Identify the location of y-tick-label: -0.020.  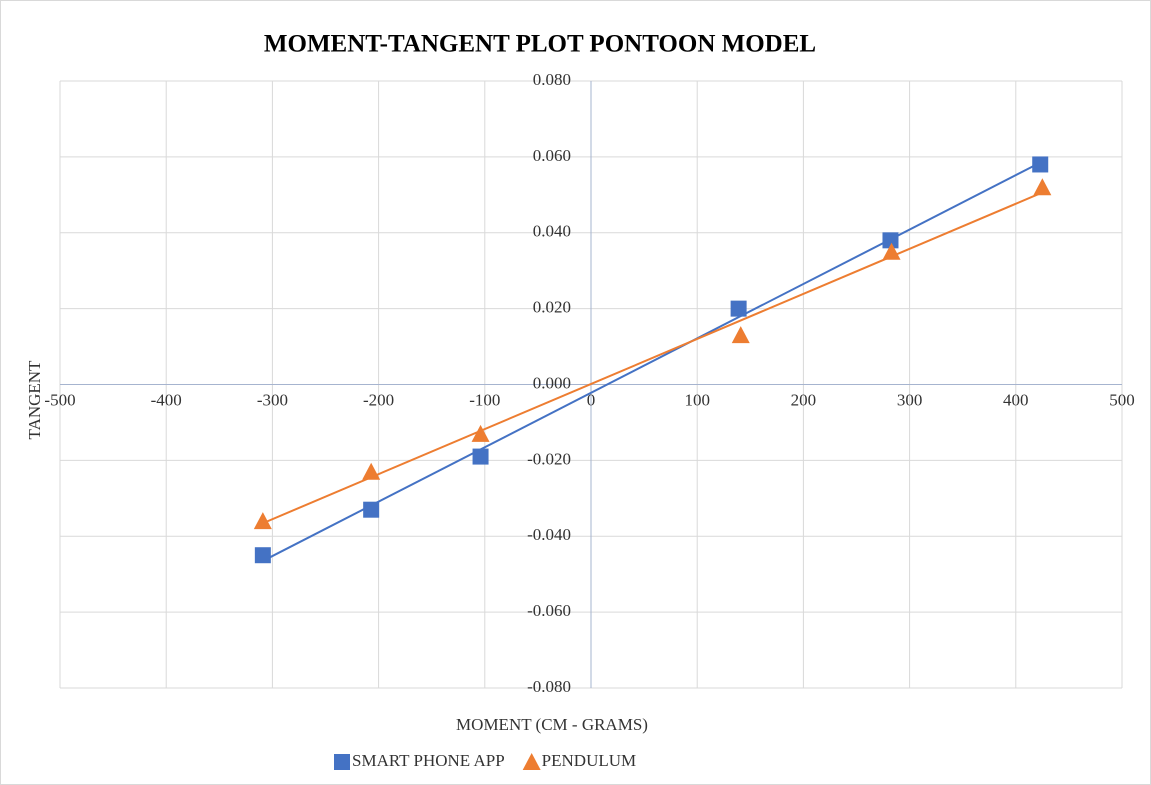
(549, 458).